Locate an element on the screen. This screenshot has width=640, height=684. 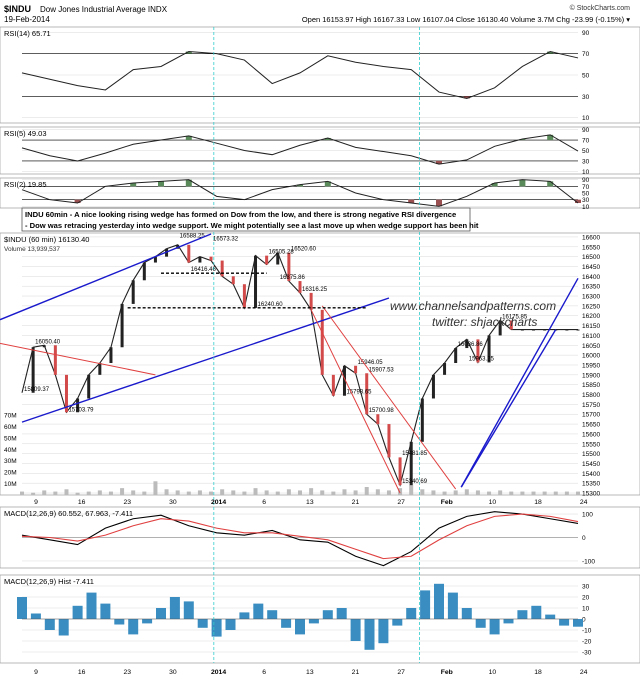
volume-tick-label: 60M is located at coordinates (10, 427).